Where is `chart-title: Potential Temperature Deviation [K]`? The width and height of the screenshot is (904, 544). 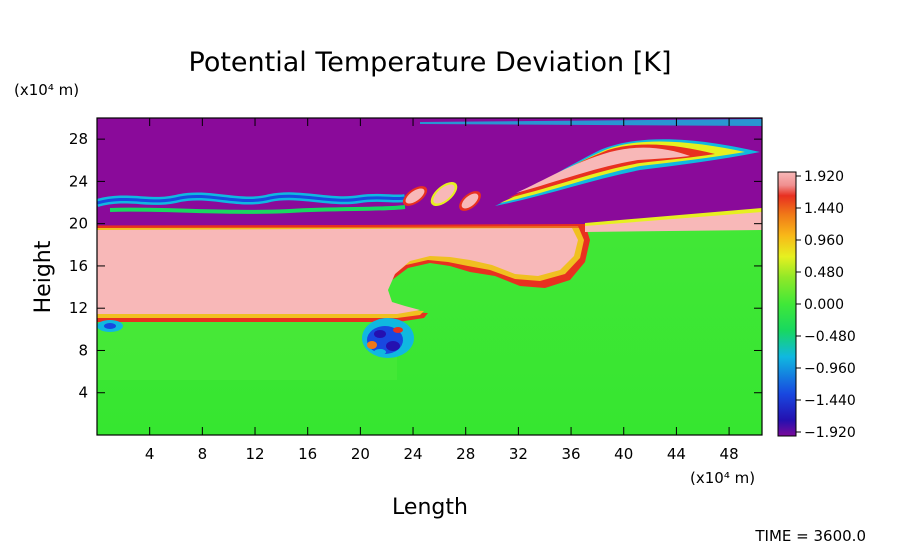
chart-title: Potential Temperature Deviation [K] is located at coordinates (430, 62).